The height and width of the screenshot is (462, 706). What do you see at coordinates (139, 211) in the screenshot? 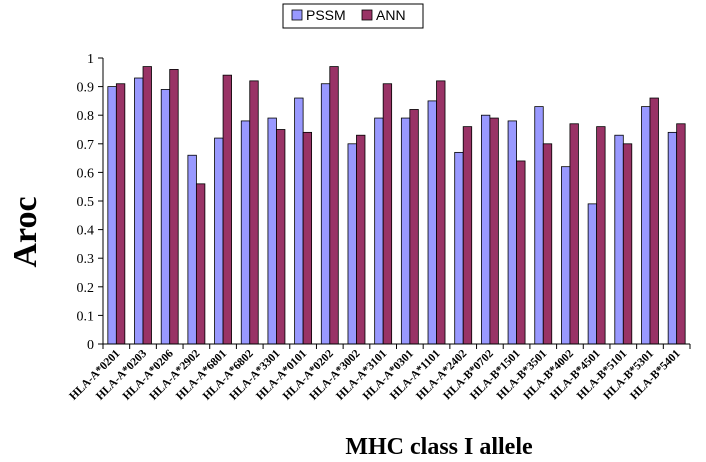
I see `bar-pssm-hlaa0203` at bounding box center [139, 211].